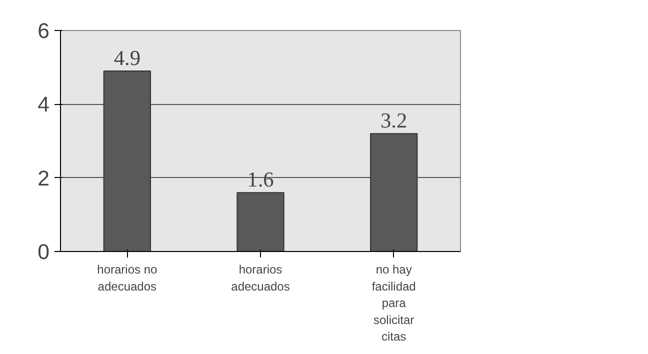 Image resolution: width=648 pixels, height=354 pixels. I want to click on data-label: 4.9, so click(127, 58).